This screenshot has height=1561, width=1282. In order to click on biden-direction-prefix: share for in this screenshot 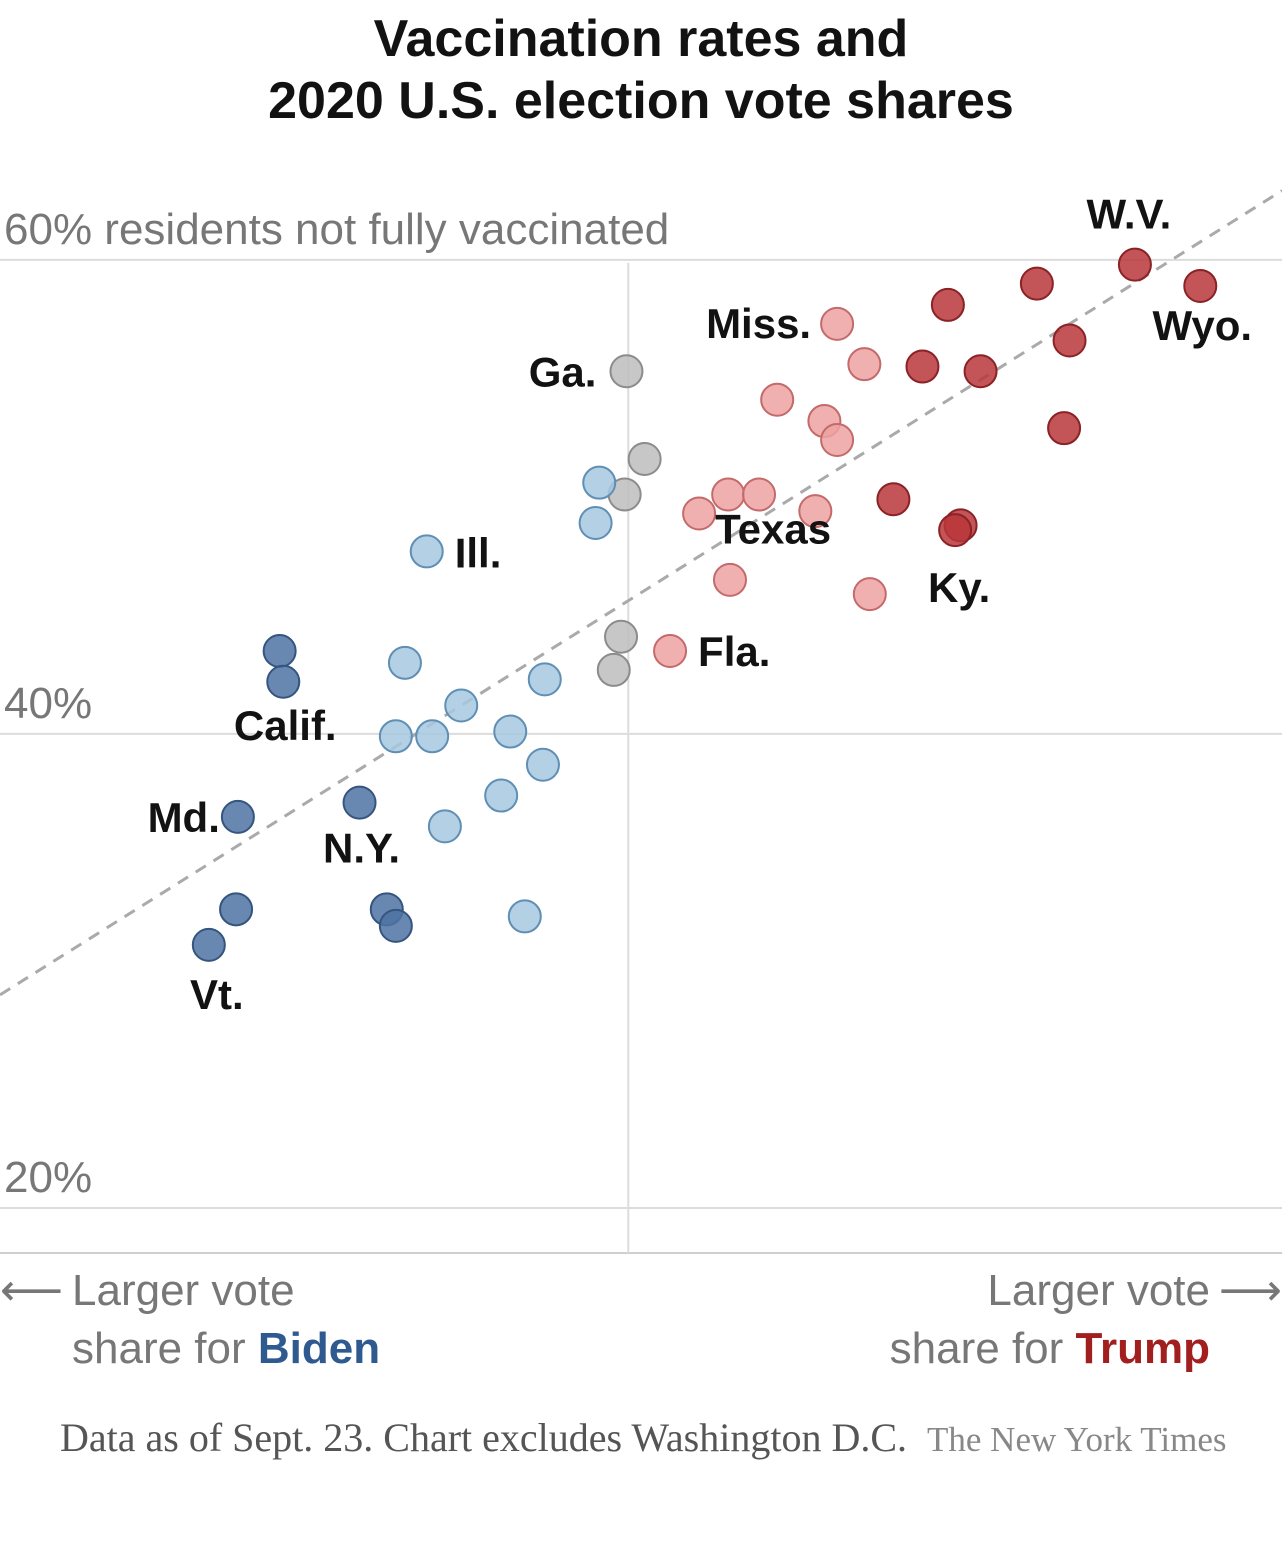, I will do `click(165, 1348)`.